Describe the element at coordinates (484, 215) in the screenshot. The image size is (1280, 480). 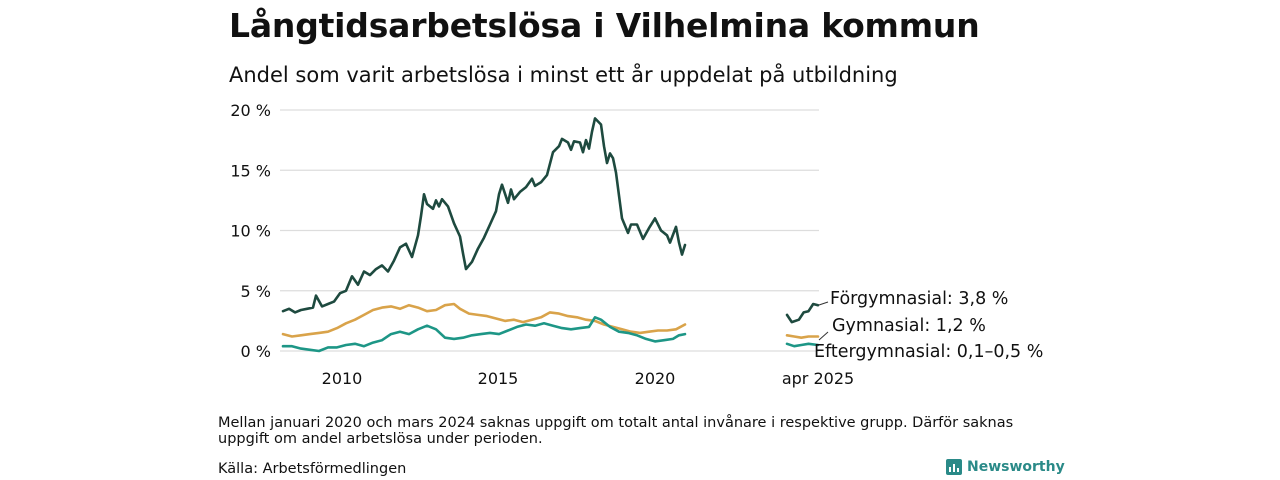
I see `series-line-förgymnasial-1` at that location.